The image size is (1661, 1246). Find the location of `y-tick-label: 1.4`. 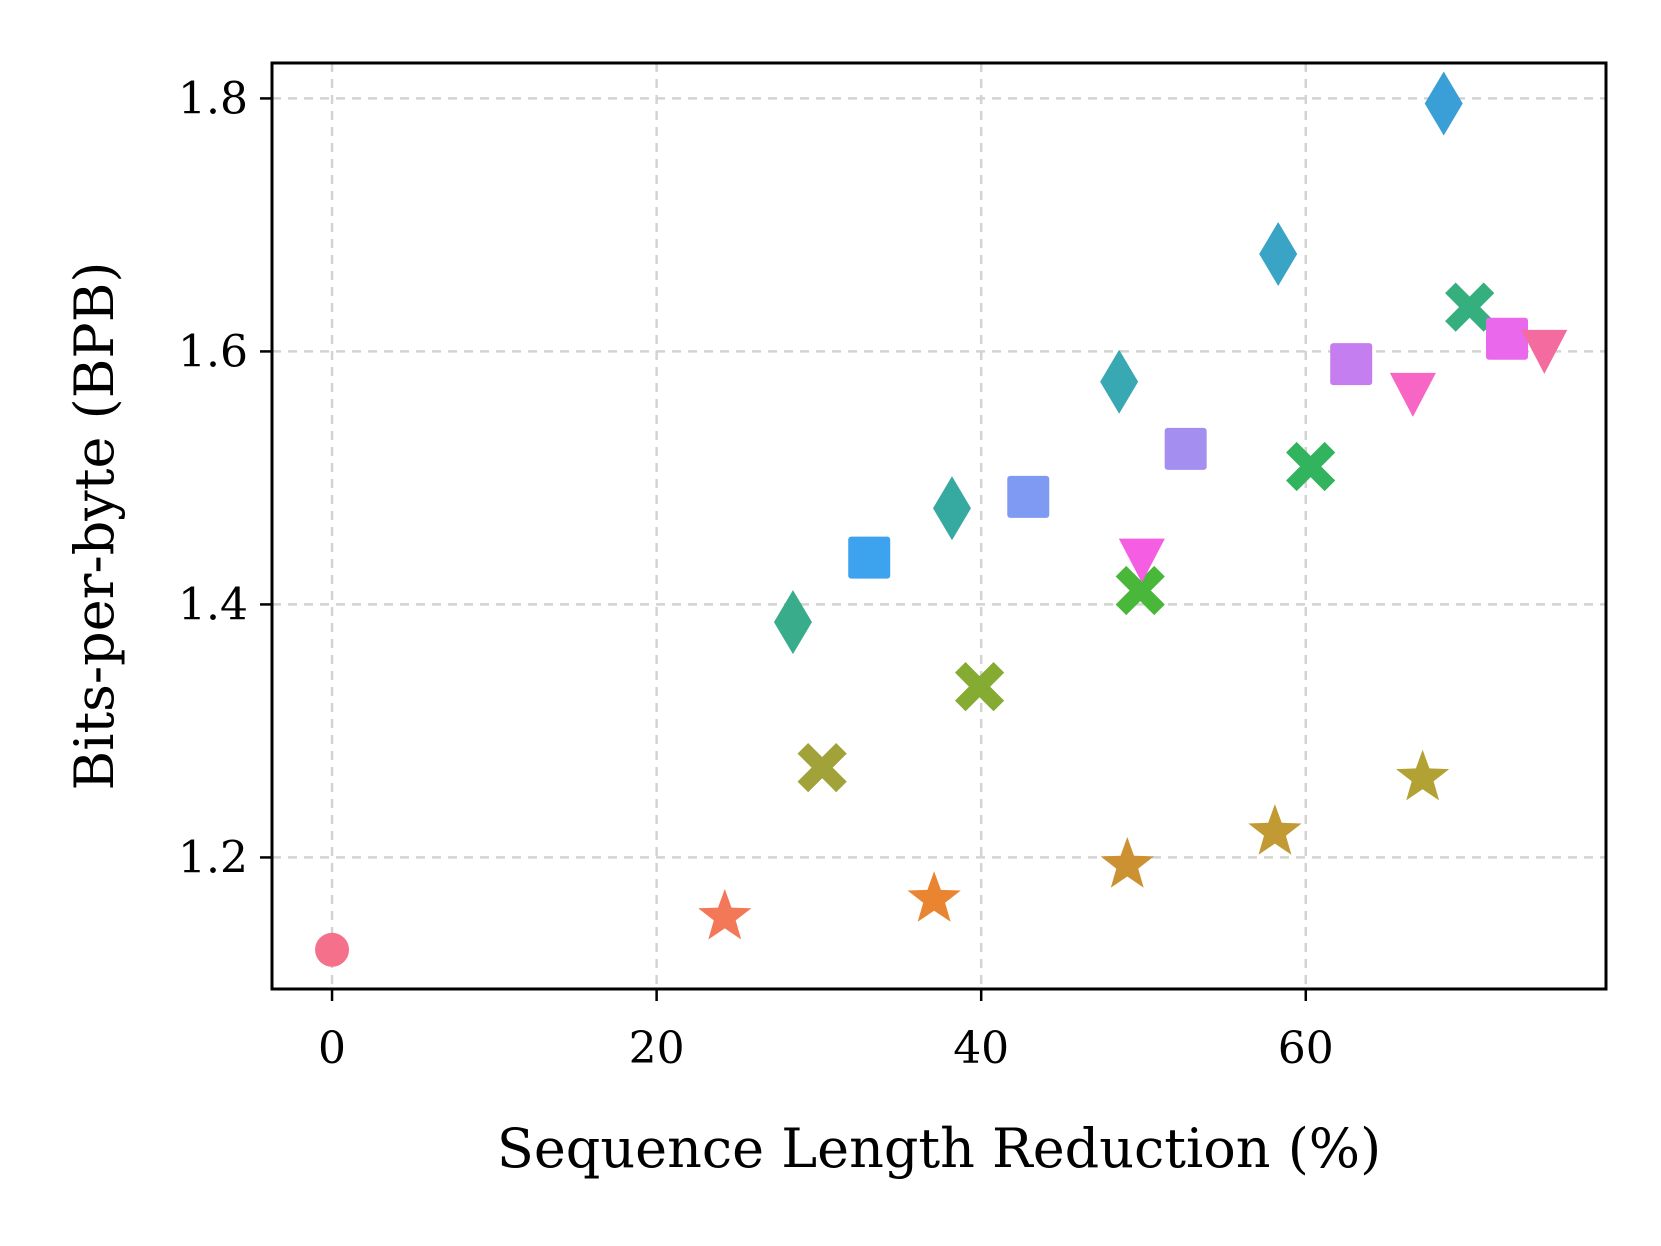

y-tick-label: 1.4 is located at coordinates (213, 604).